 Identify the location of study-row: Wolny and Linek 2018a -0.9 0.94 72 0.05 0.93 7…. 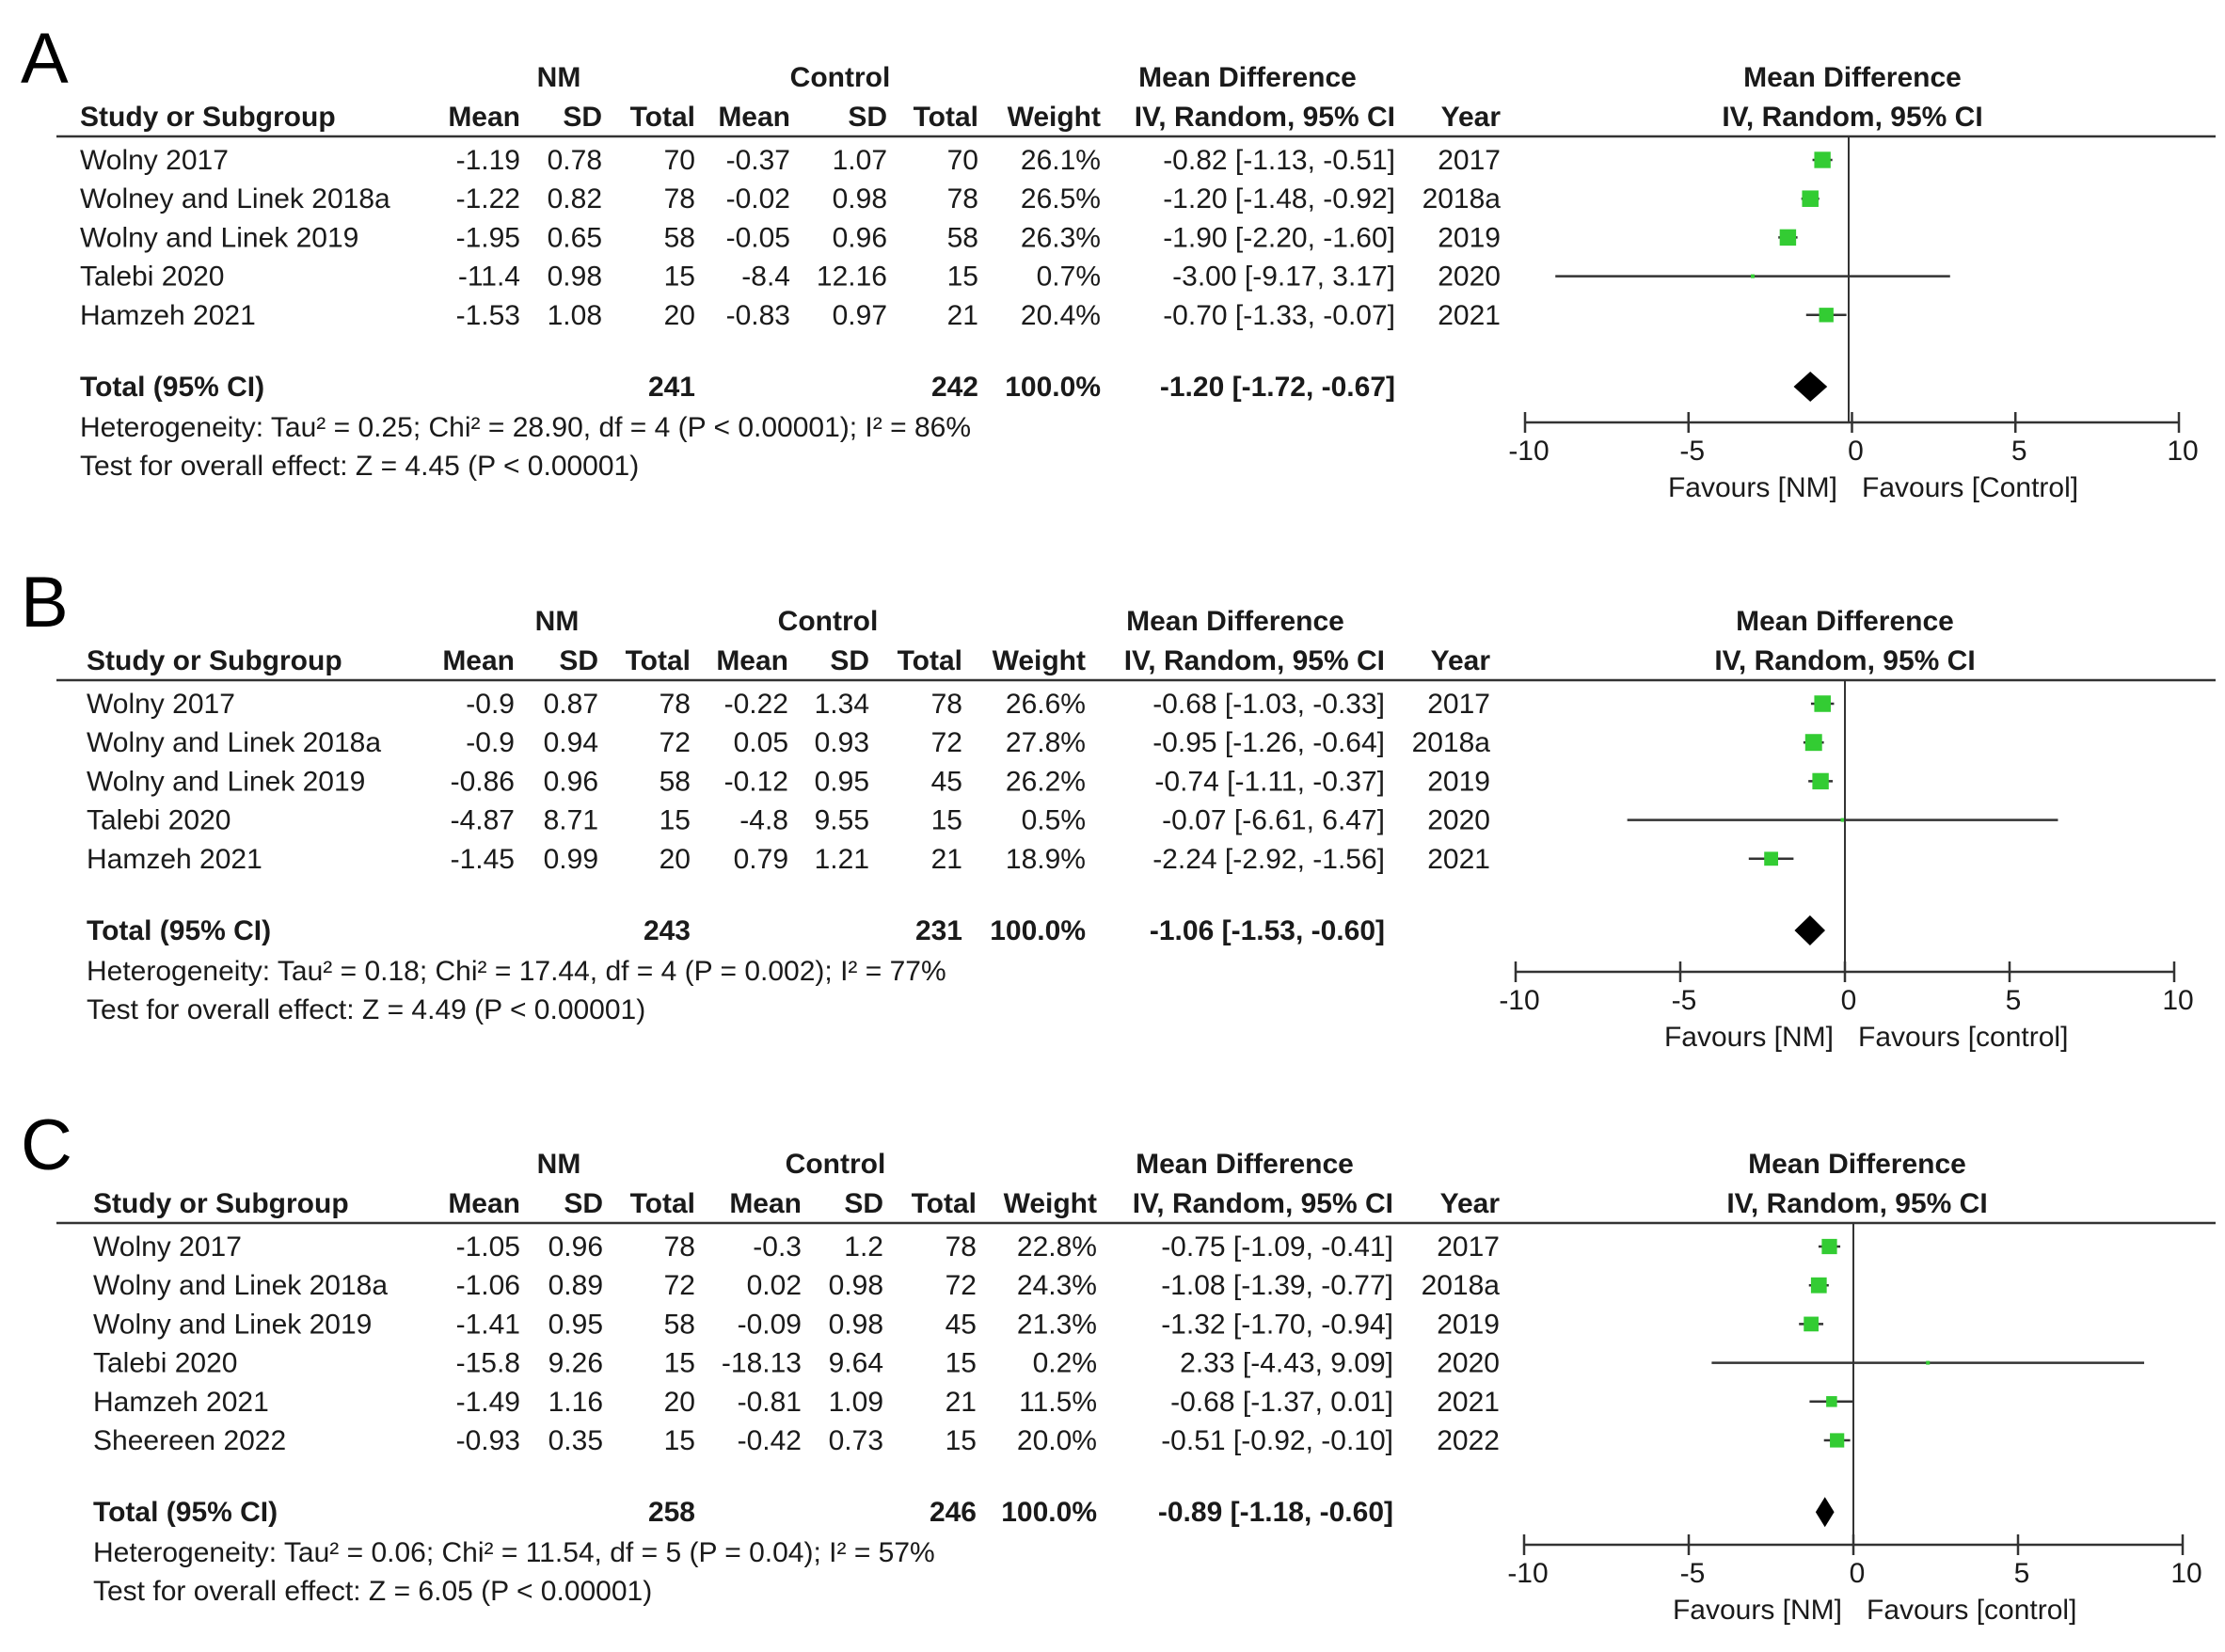
(955, 742).